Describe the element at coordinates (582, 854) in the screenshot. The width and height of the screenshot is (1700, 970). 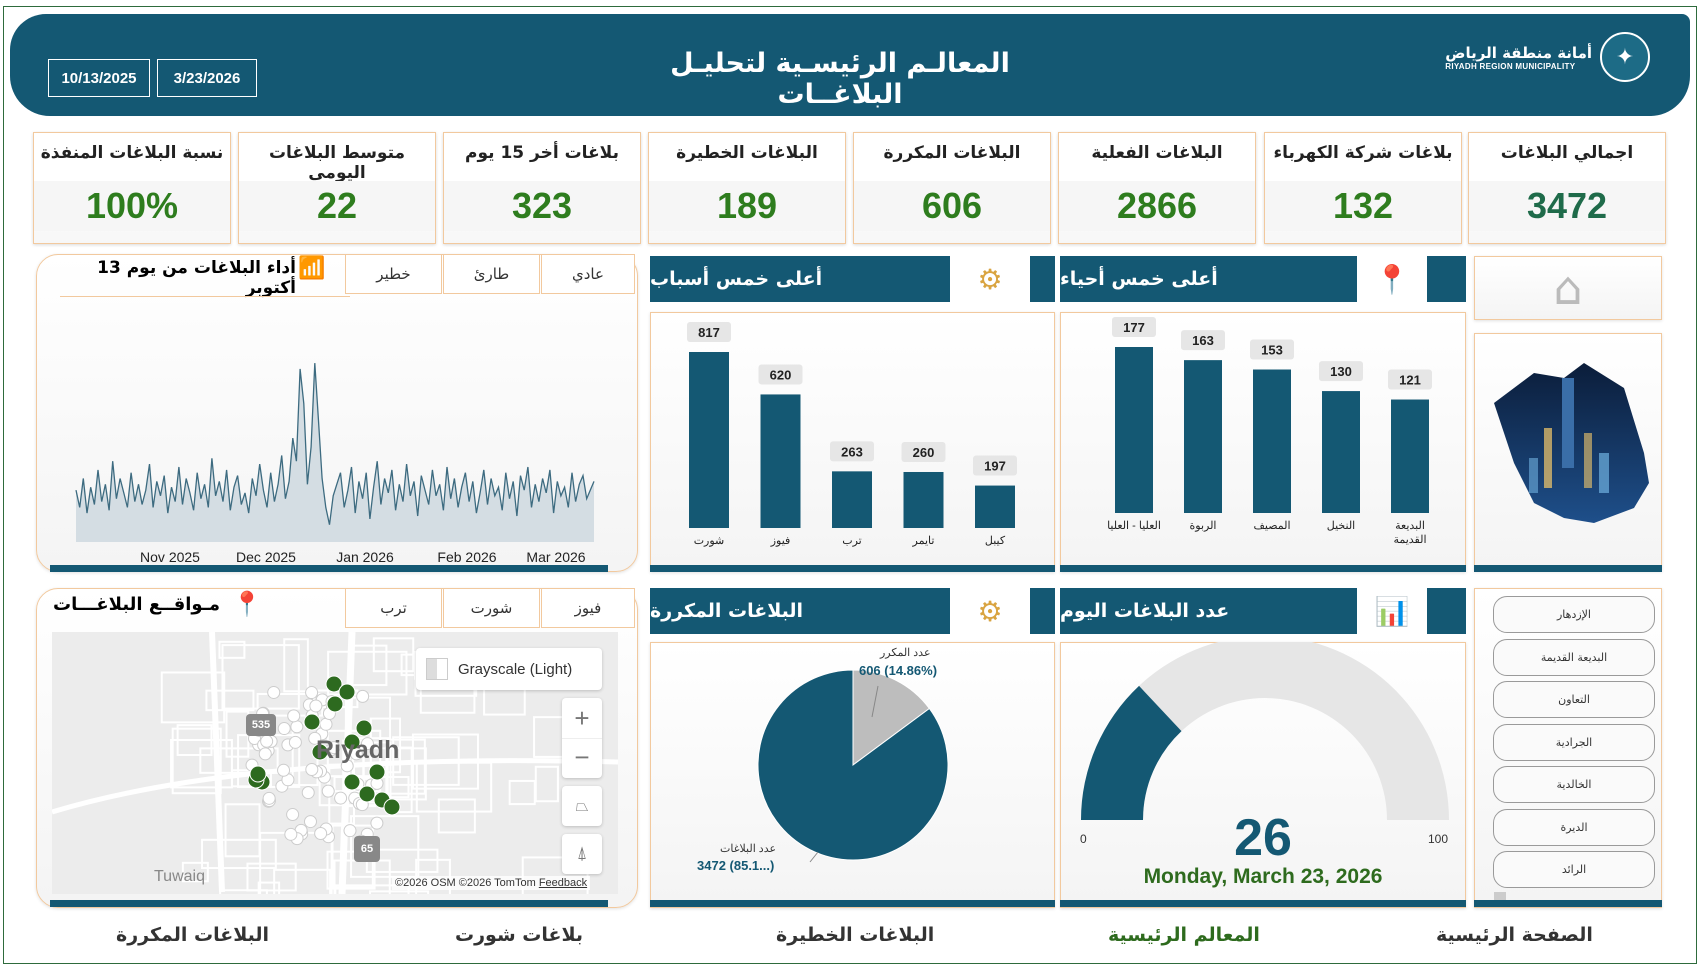
I see `compass-icon: ⍋` at that location.